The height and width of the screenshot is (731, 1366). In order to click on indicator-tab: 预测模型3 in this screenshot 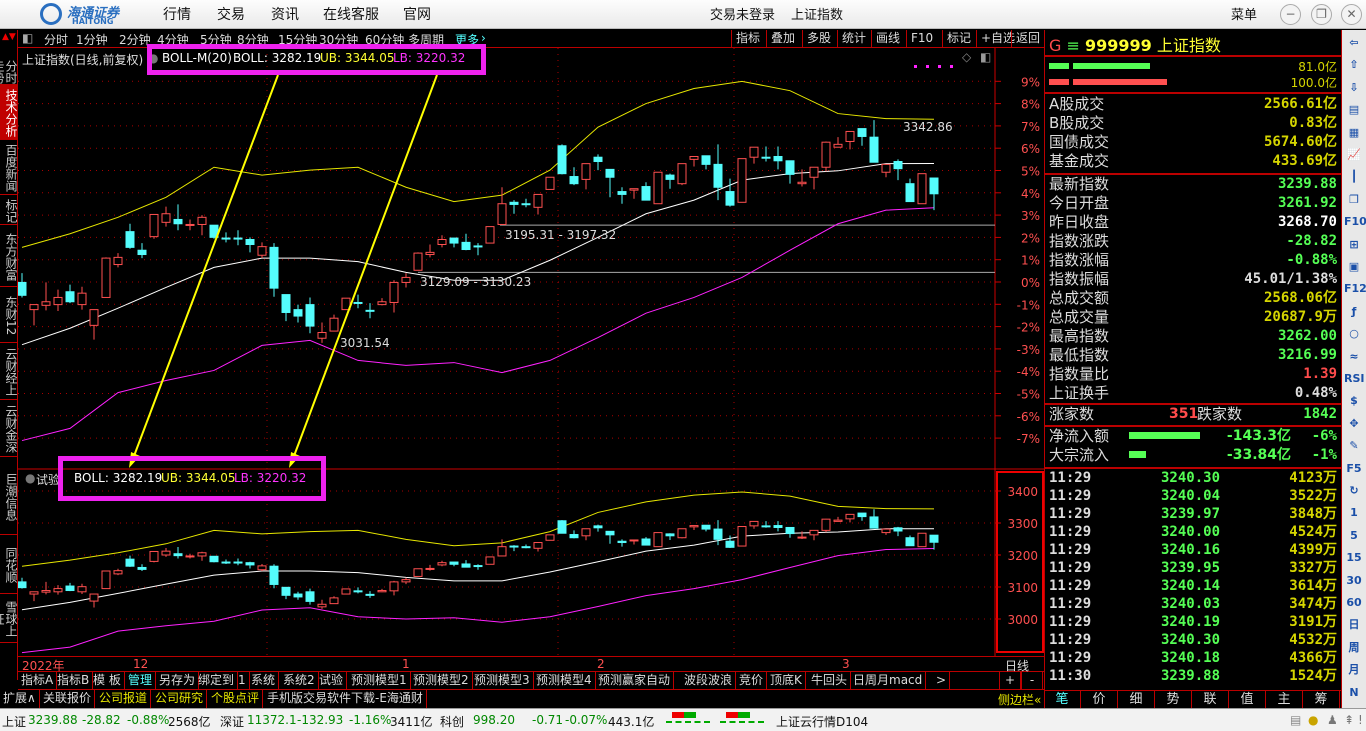, I will do `click(502, 681)`.